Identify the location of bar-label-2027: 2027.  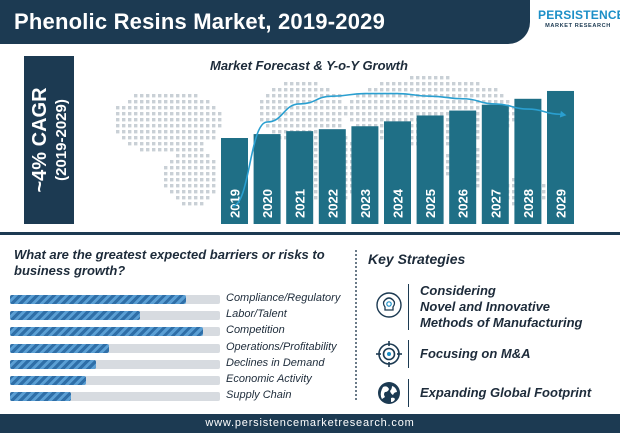
(495, 203).